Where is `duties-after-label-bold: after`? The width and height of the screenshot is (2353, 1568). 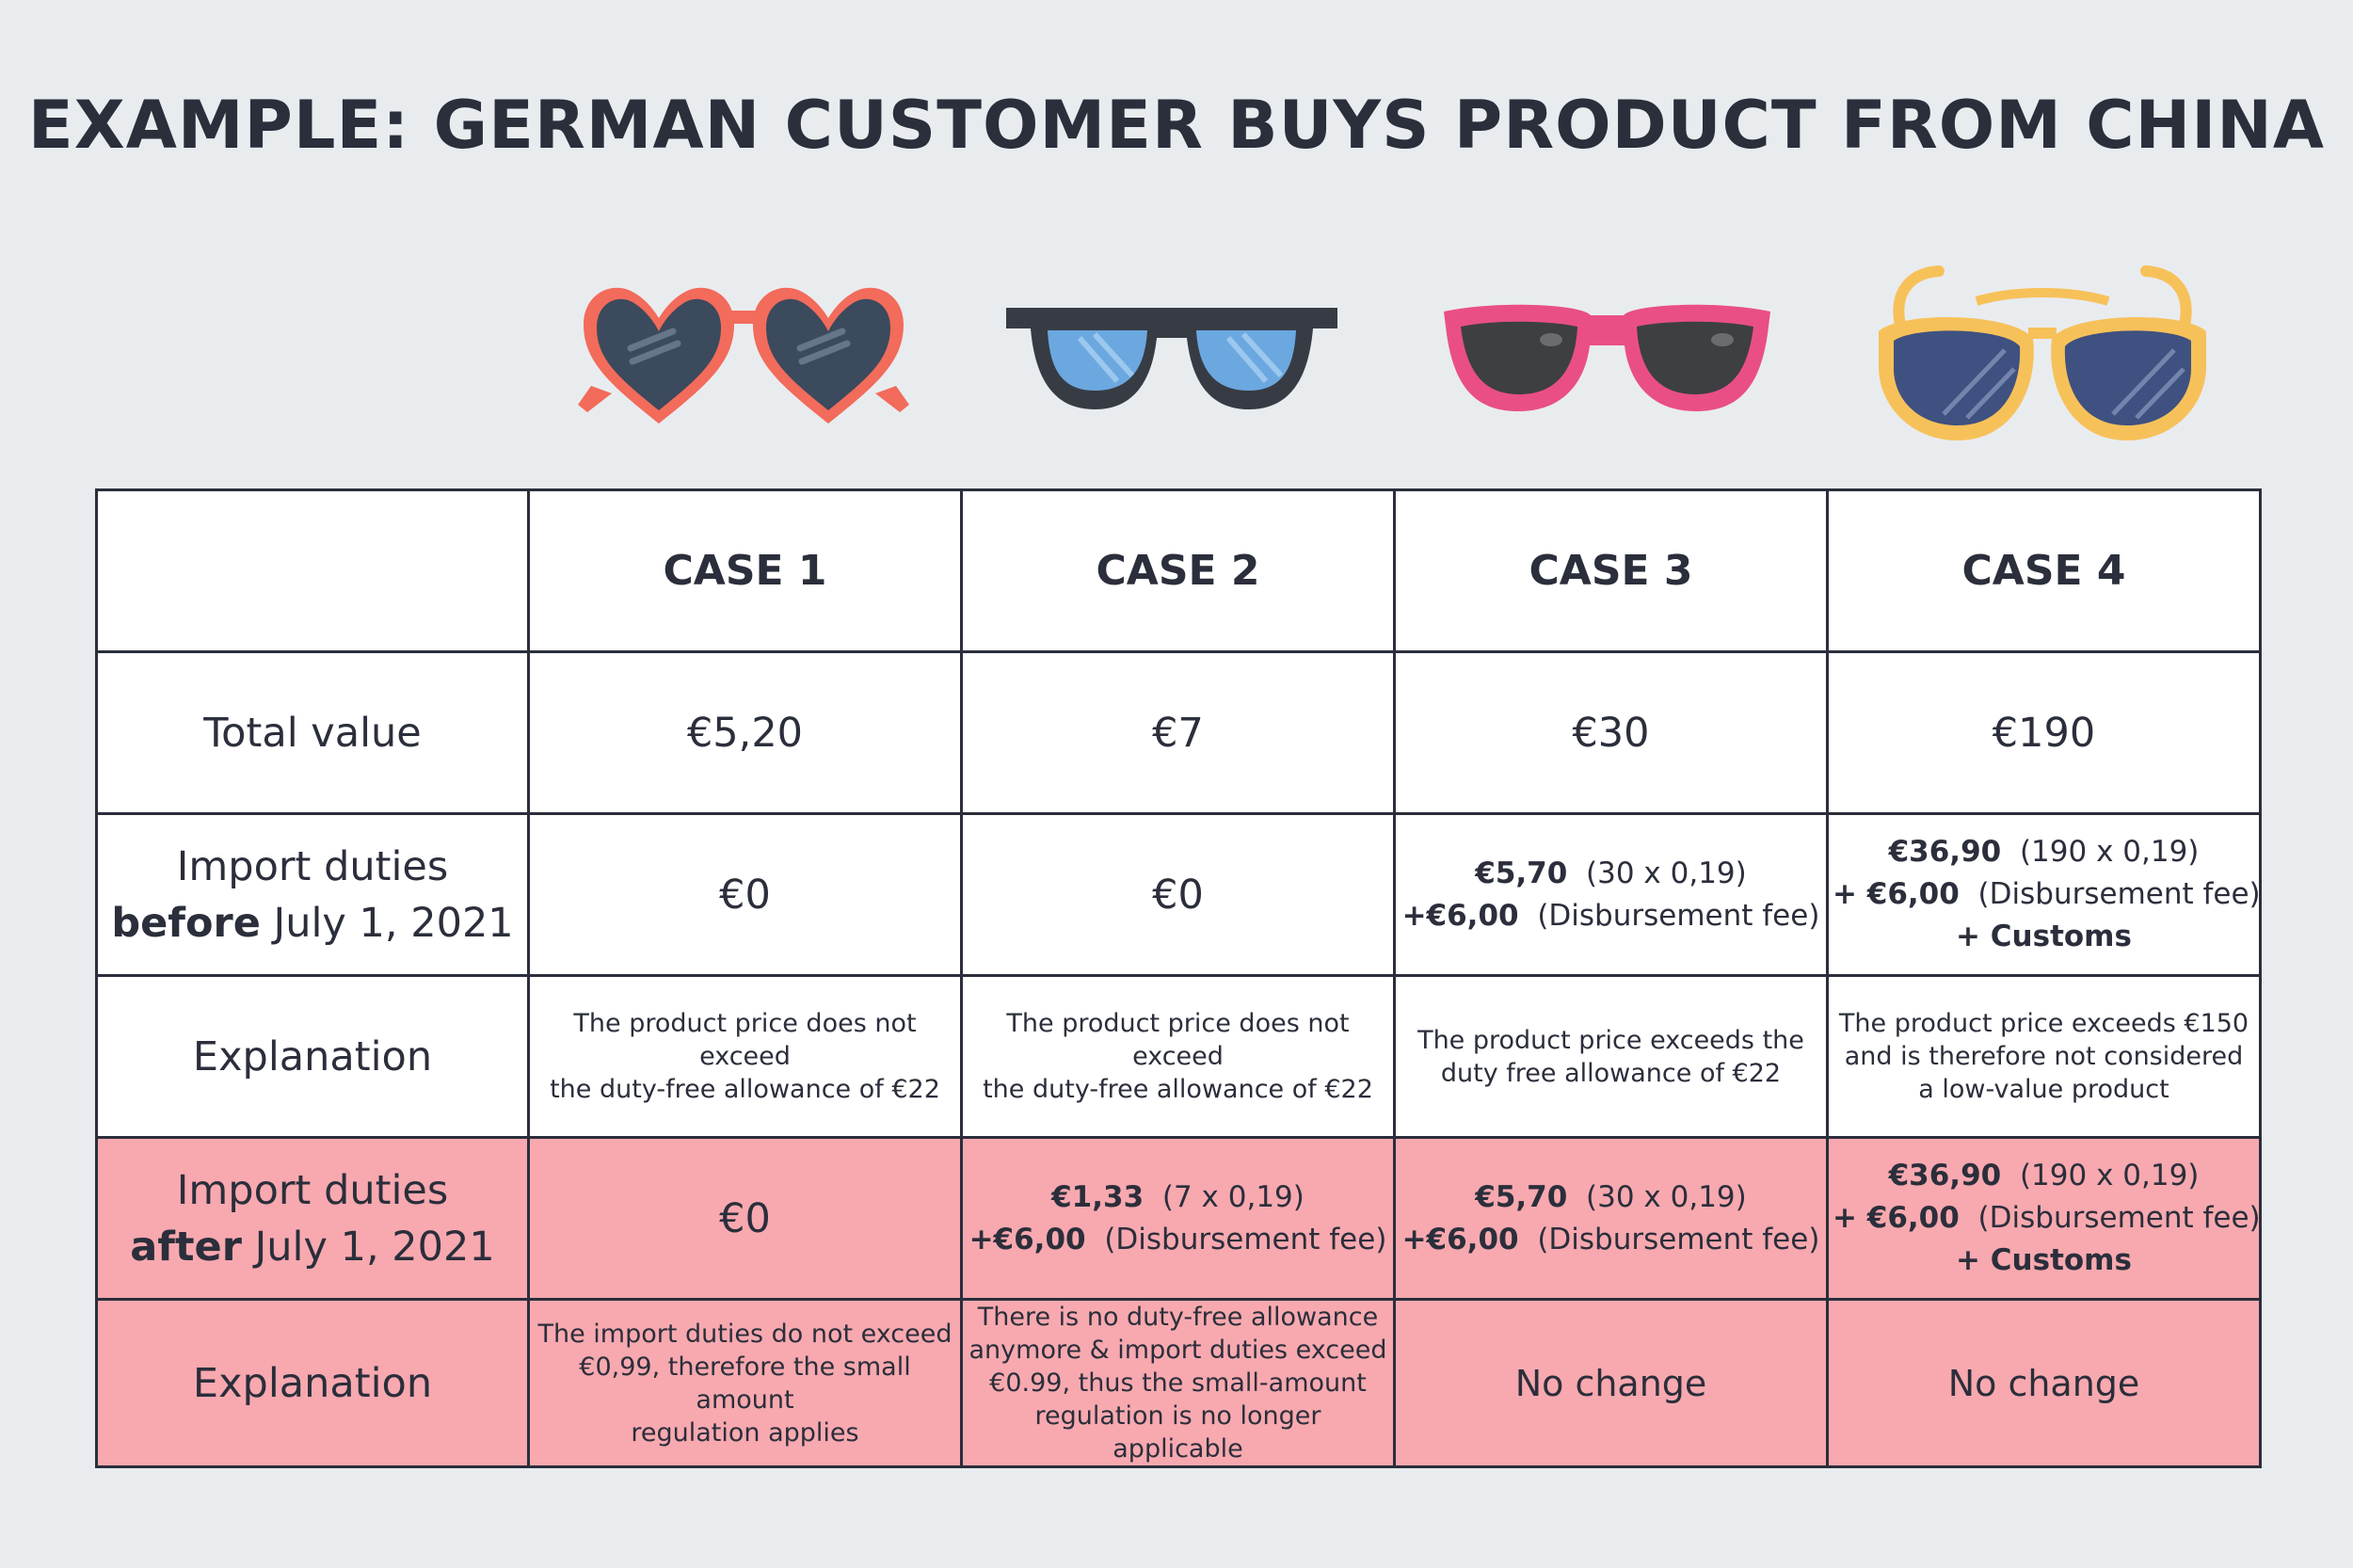
duties-after-label-bold: after is located at coordinates (186, 1247).